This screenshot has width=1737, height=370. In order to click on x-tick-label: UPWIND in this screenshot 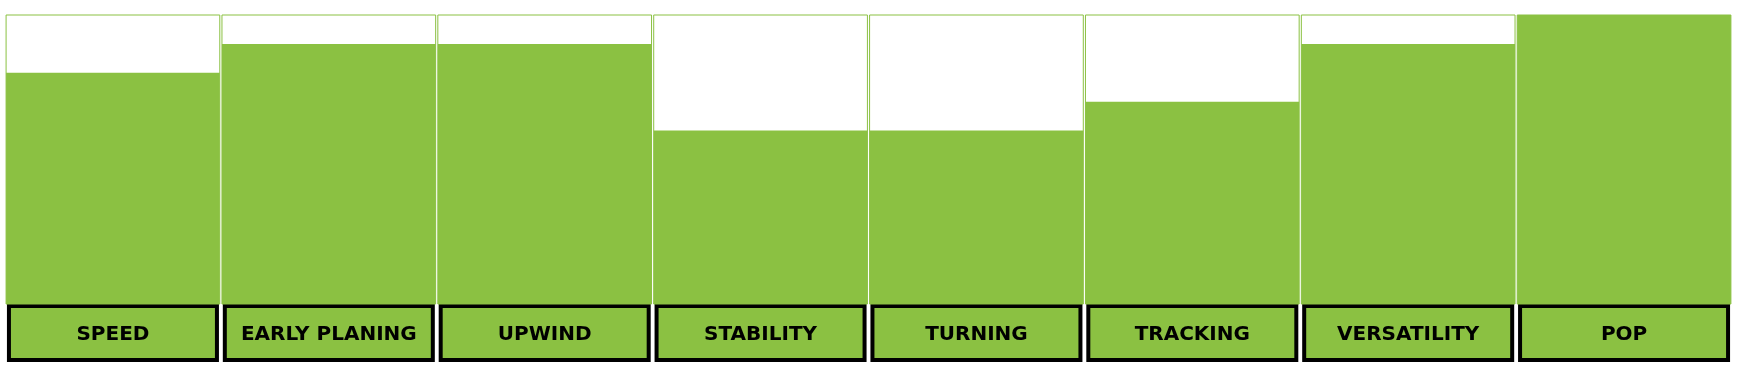, I will do `click(544, 333)`.